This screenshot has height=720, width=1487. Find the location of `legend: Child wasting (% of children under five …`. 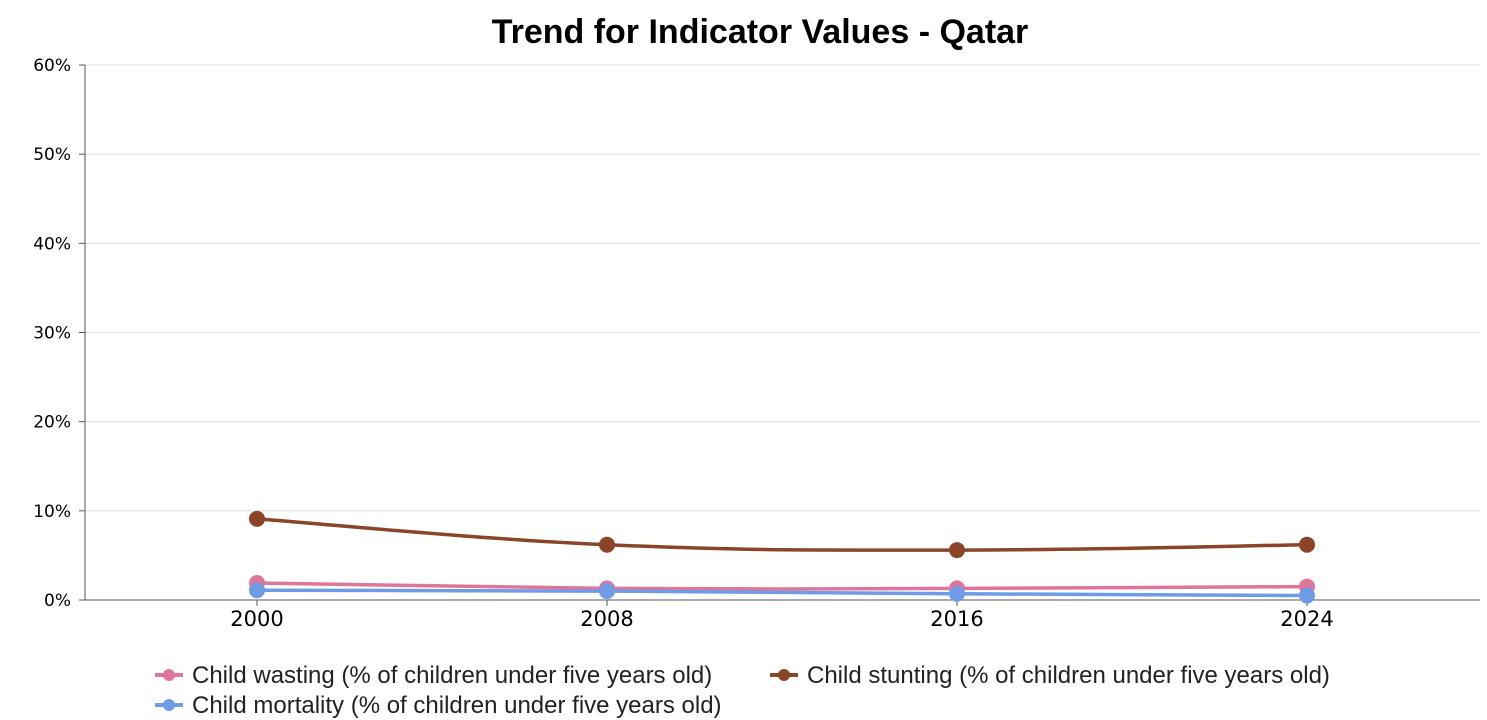

legend: Child wasting (% of children under five … is located at coordinates (742, 690).